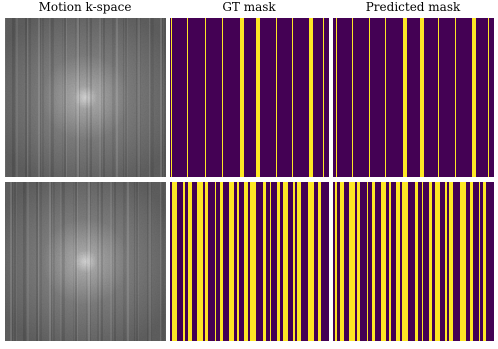  Describe the element at coordinates (413, 7) in the screenshot. I see `panel-title: Predicted mask` at that location.